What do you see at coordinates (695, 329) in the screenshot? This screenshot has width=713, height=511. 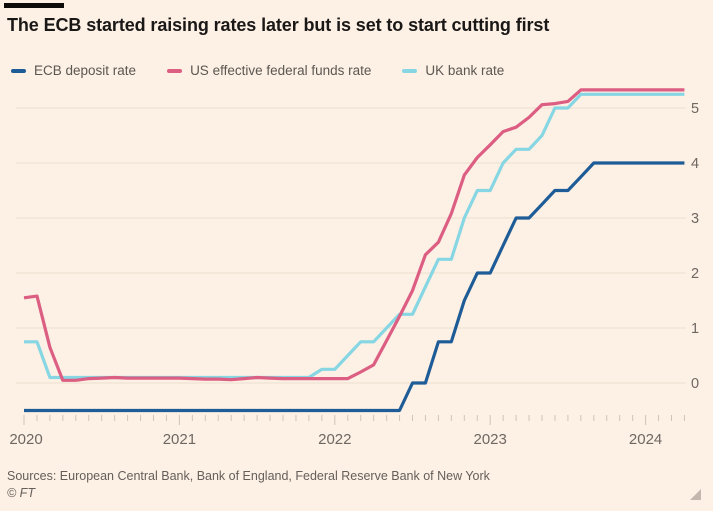 I see `y-axis-label: 1` at bounding box center [695, 329].